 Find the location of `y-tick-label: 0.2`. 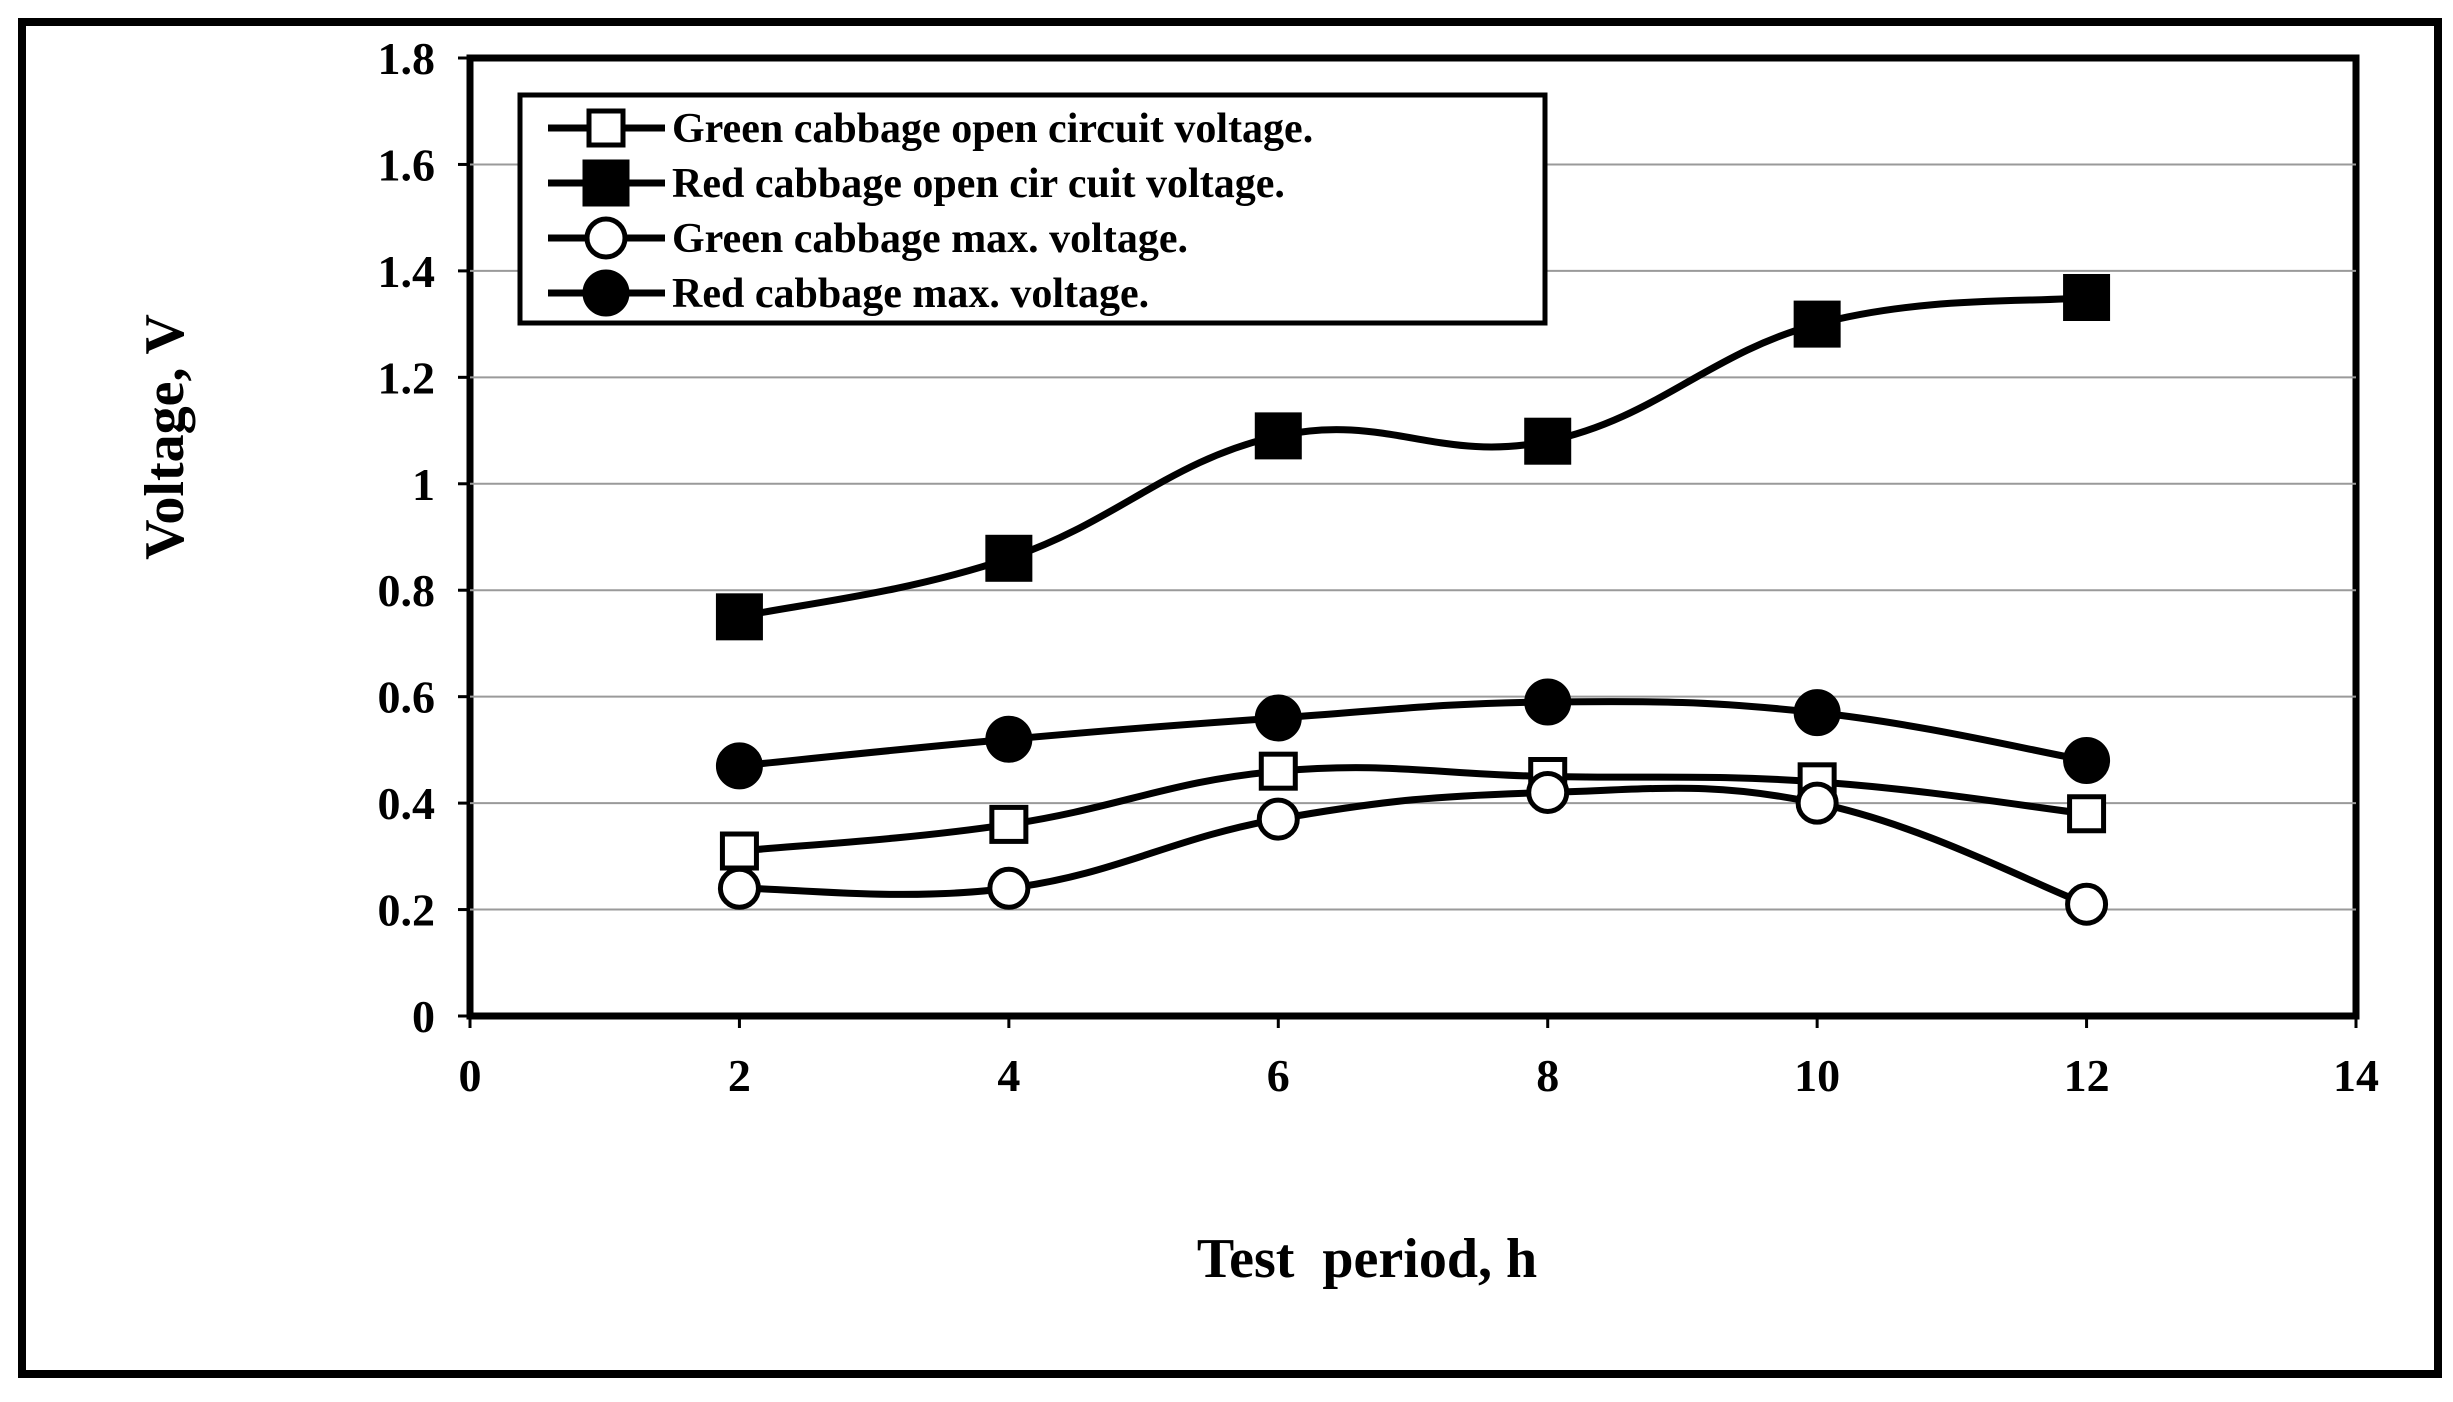

y-tick-label: 0.2 is located at coordinates (407, 910).